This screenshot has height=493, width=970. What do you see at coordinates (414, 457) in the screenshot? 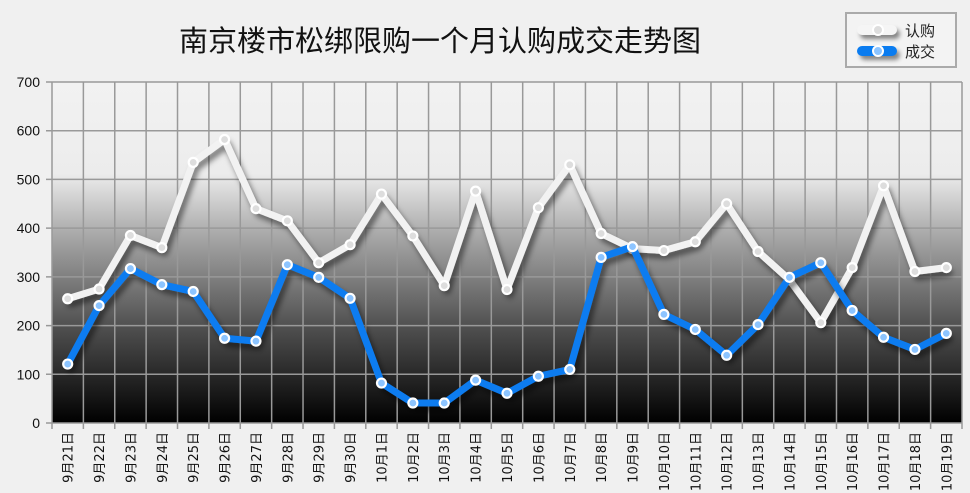
I see `x-tick-label: 10月2日` at bounding box center [414, 457].